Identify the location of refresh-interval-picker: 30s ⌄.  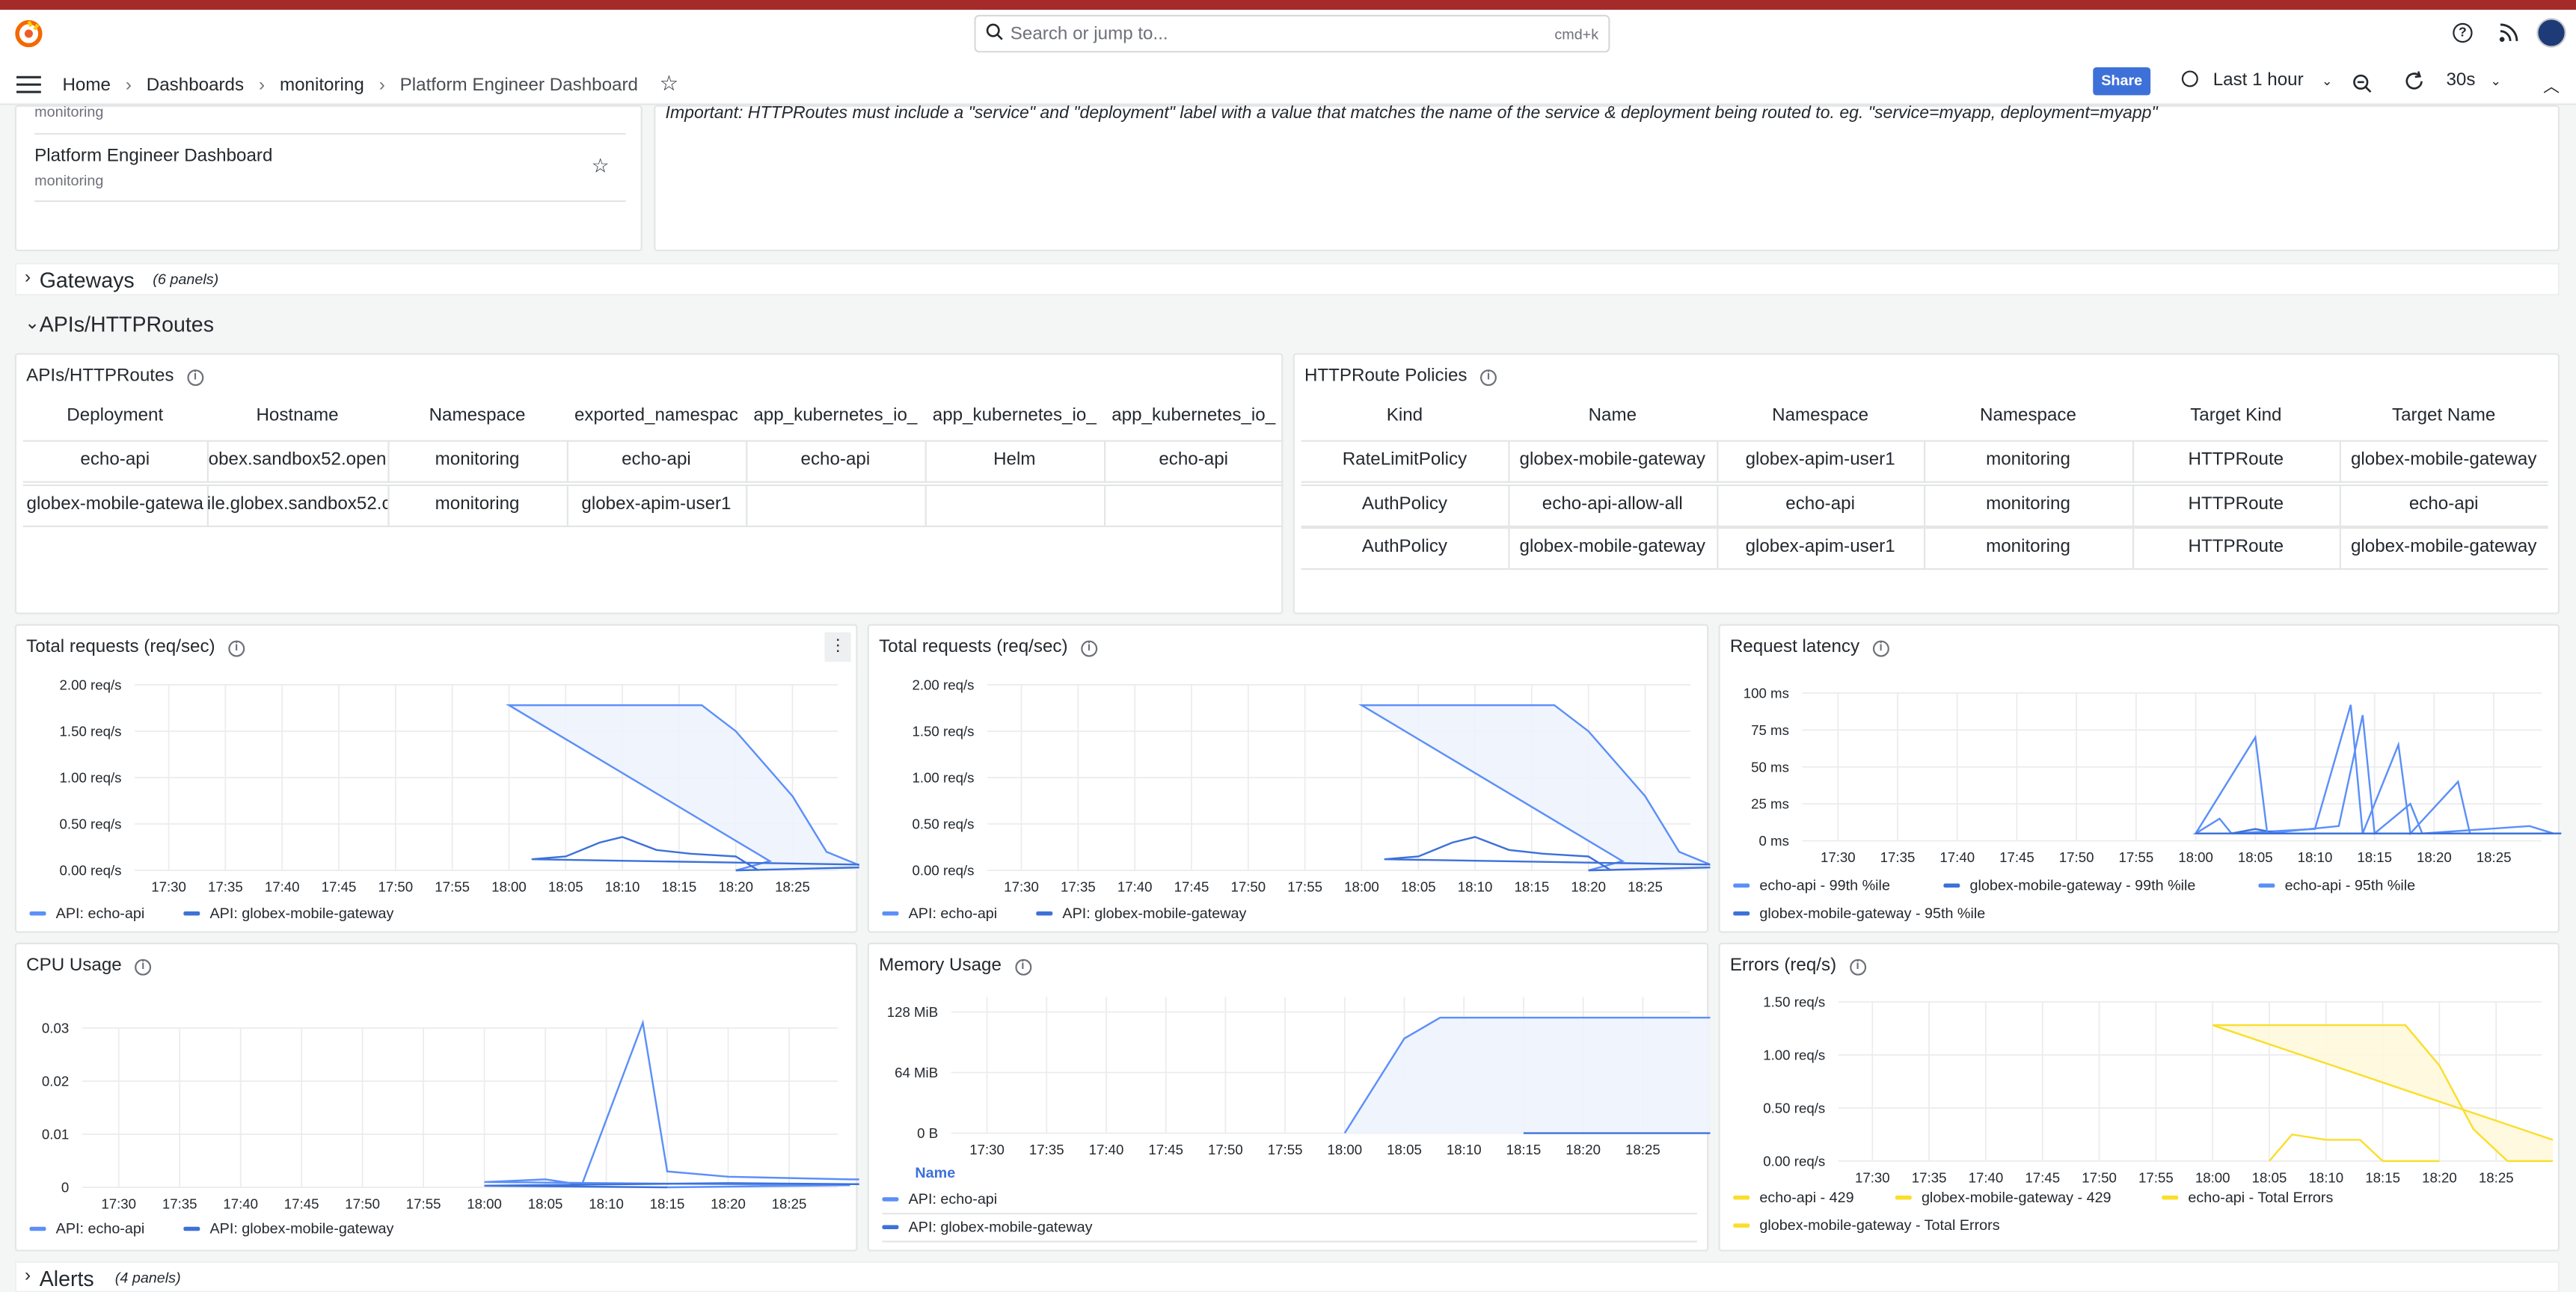
(2473, 80).